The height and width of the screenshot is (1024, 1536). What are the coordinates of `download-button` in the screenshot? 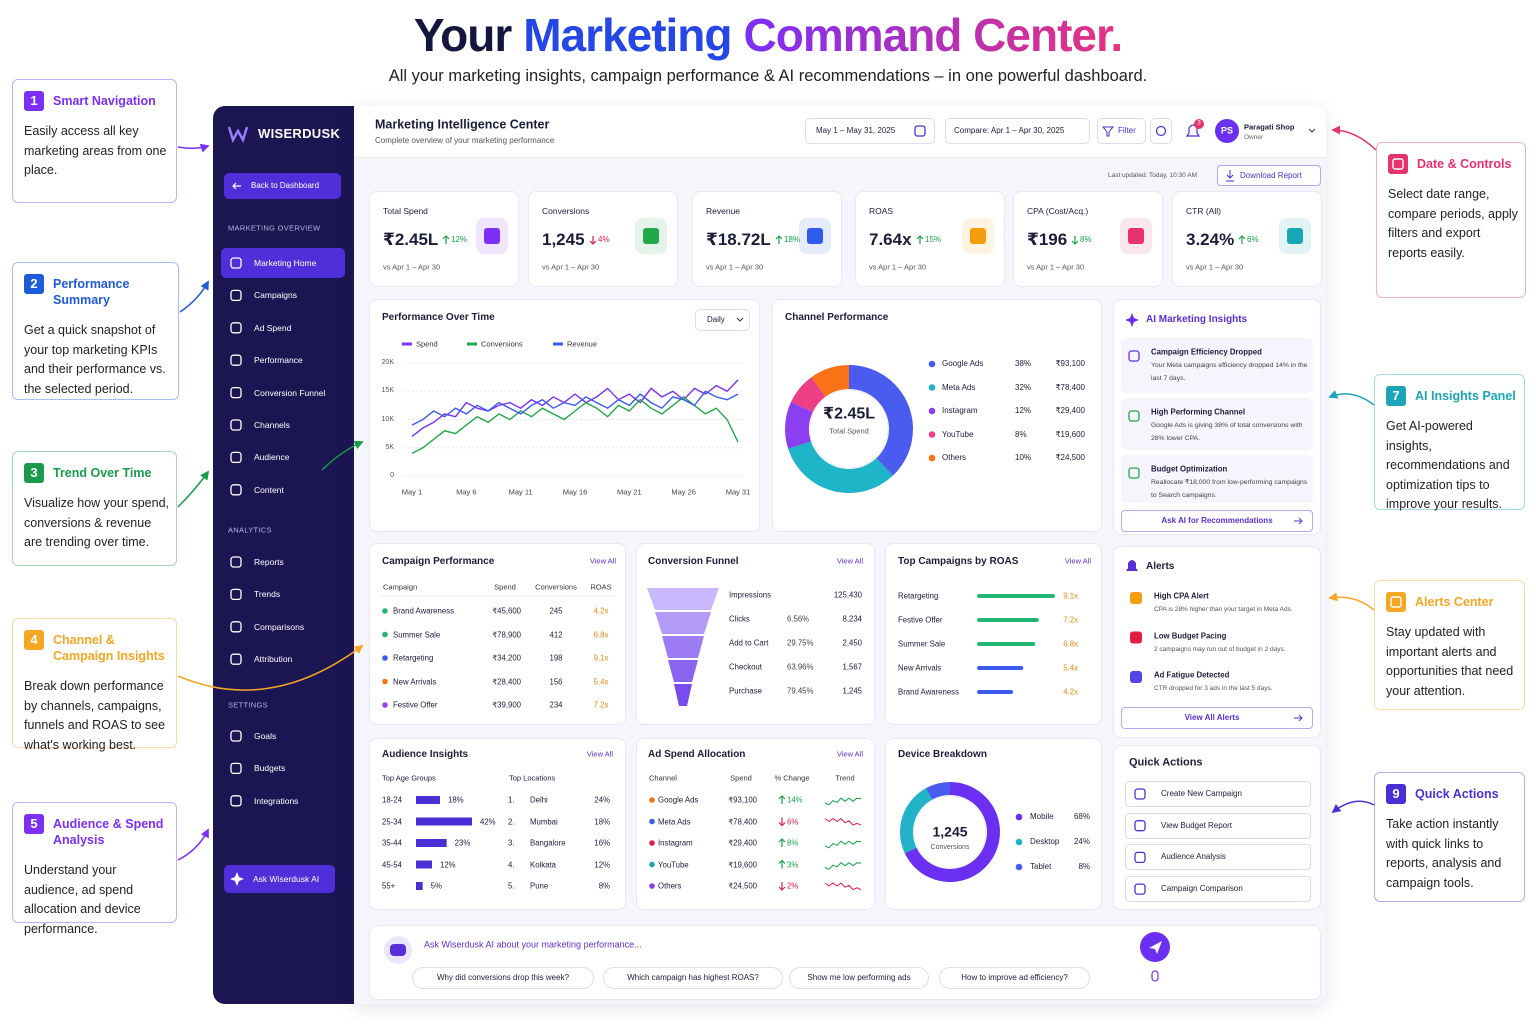 It's located at (1269, 175).